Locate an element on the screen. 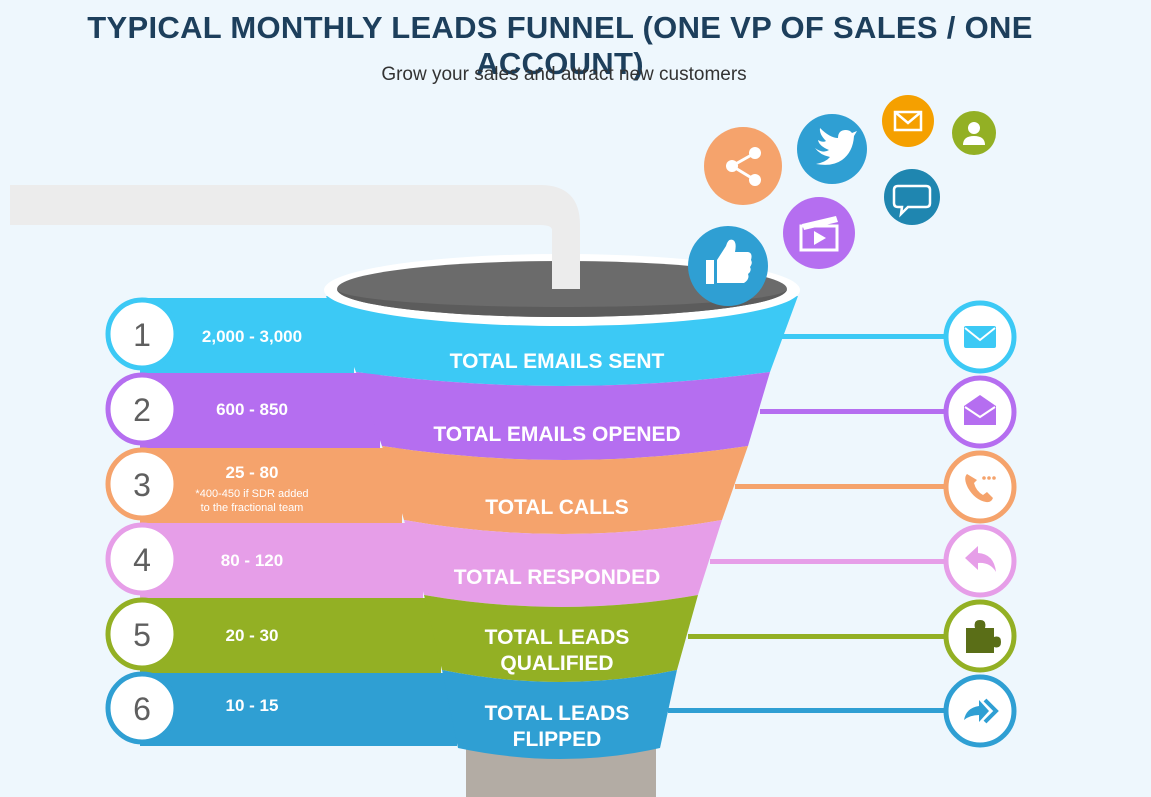  thumbs-up-icon is located at coordinates (728, 266).